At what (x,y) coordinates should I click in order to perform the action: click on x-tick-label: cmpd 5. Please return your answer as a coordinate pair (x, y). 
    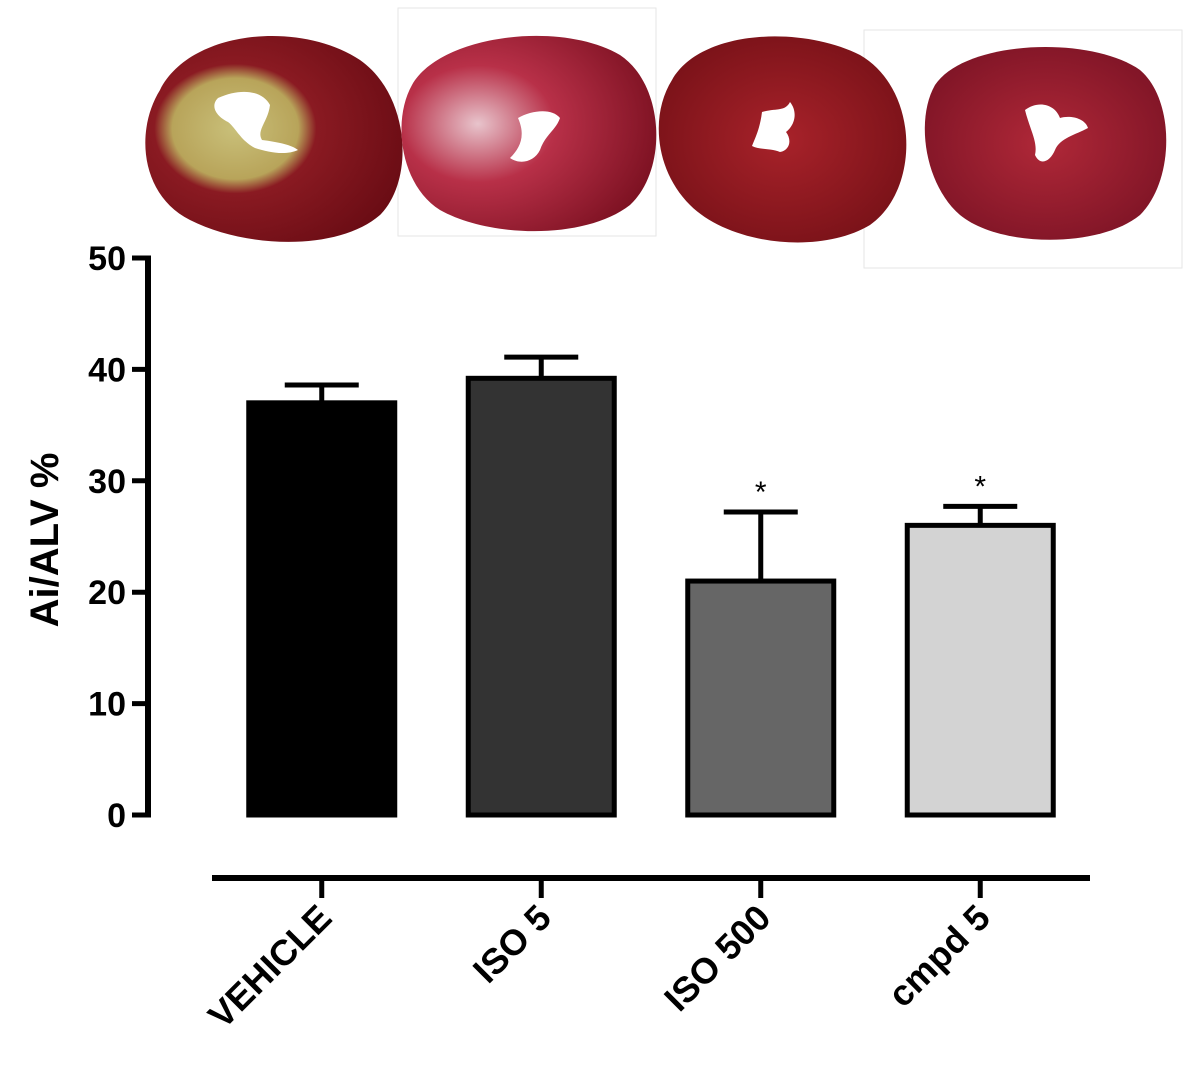
    Looking at the image, I should click on (939, 956).